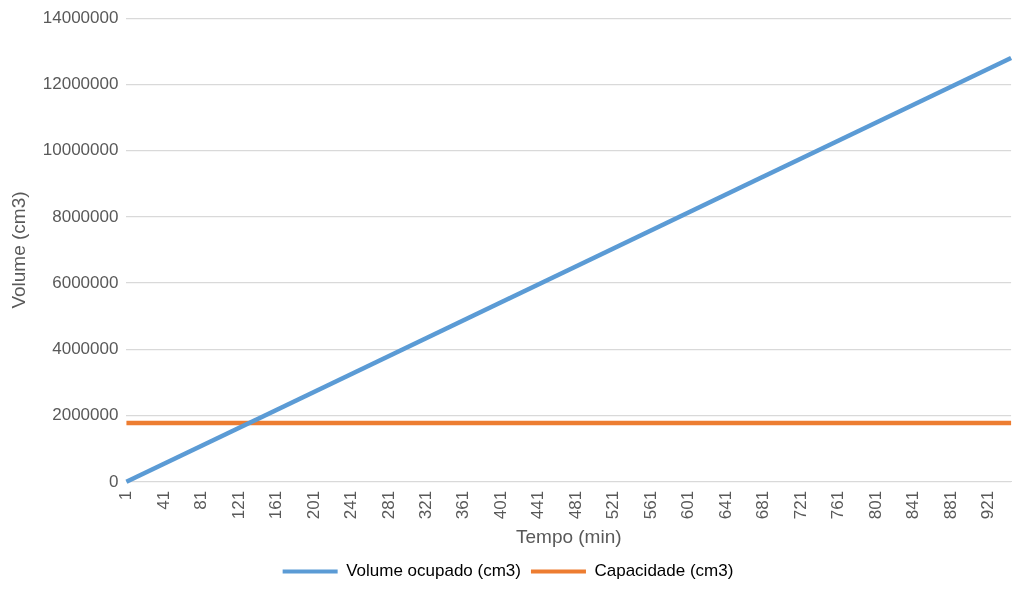 This screenshot has width=1012, height=590. Describe the element at coordinates (85, 415) in the screenshot. I see `y-tick-label: 2000000` at that location.